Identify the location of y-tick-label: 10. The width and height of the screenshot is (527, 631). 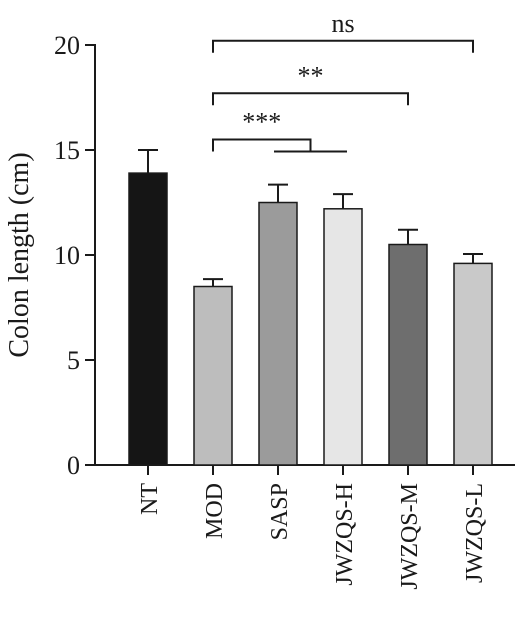
(67, 255).